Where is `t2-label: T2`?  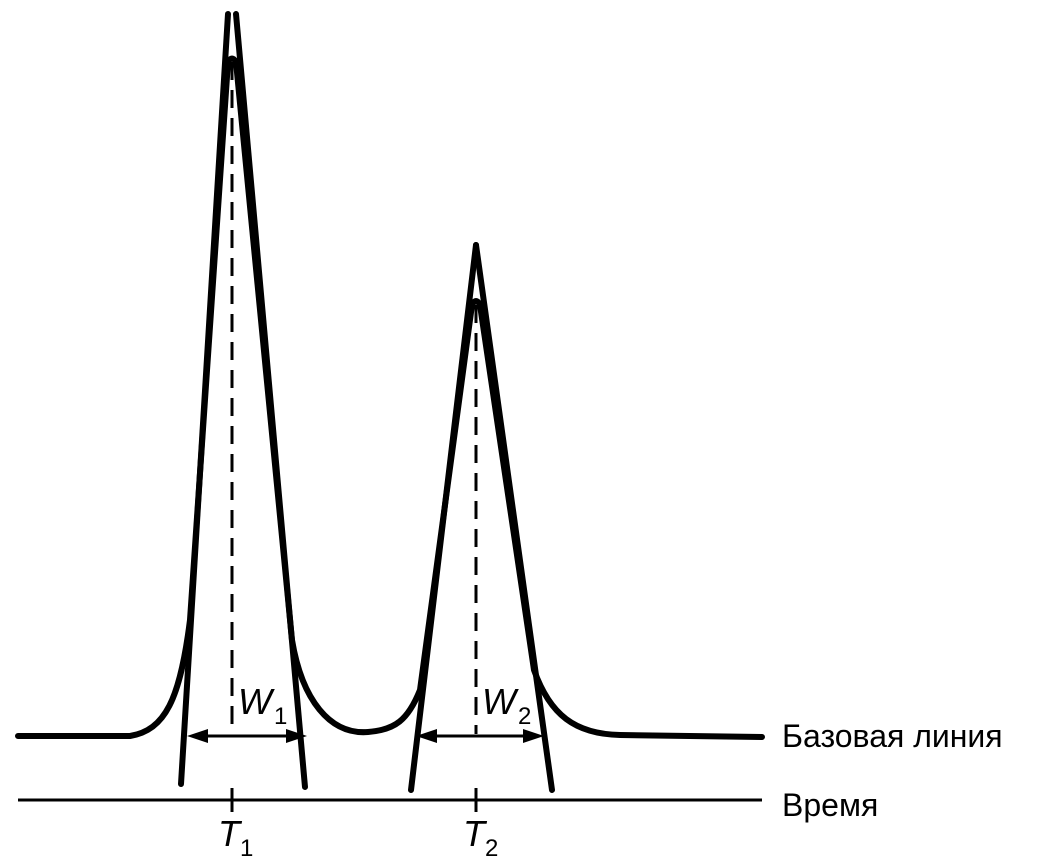
t2-label: T2 is located at coordinates (480, 837).